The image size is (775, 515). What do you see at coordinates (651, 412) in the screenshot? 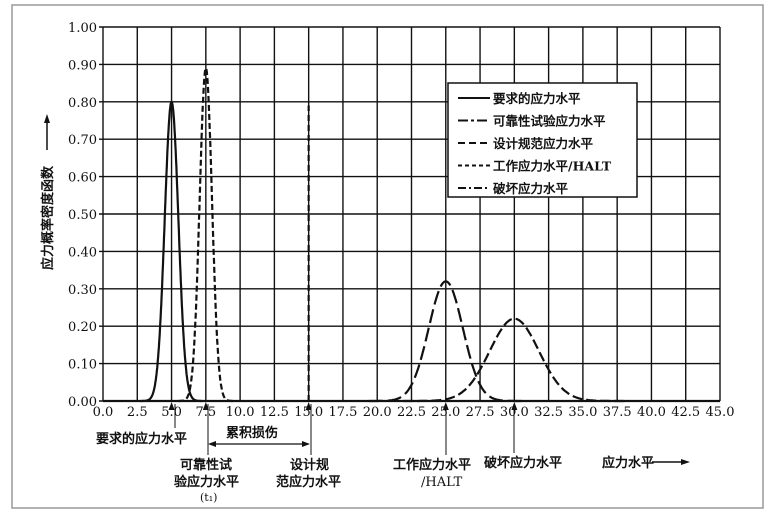
I see `x-tick-label: 40.0` at bounding box center [651, 412].